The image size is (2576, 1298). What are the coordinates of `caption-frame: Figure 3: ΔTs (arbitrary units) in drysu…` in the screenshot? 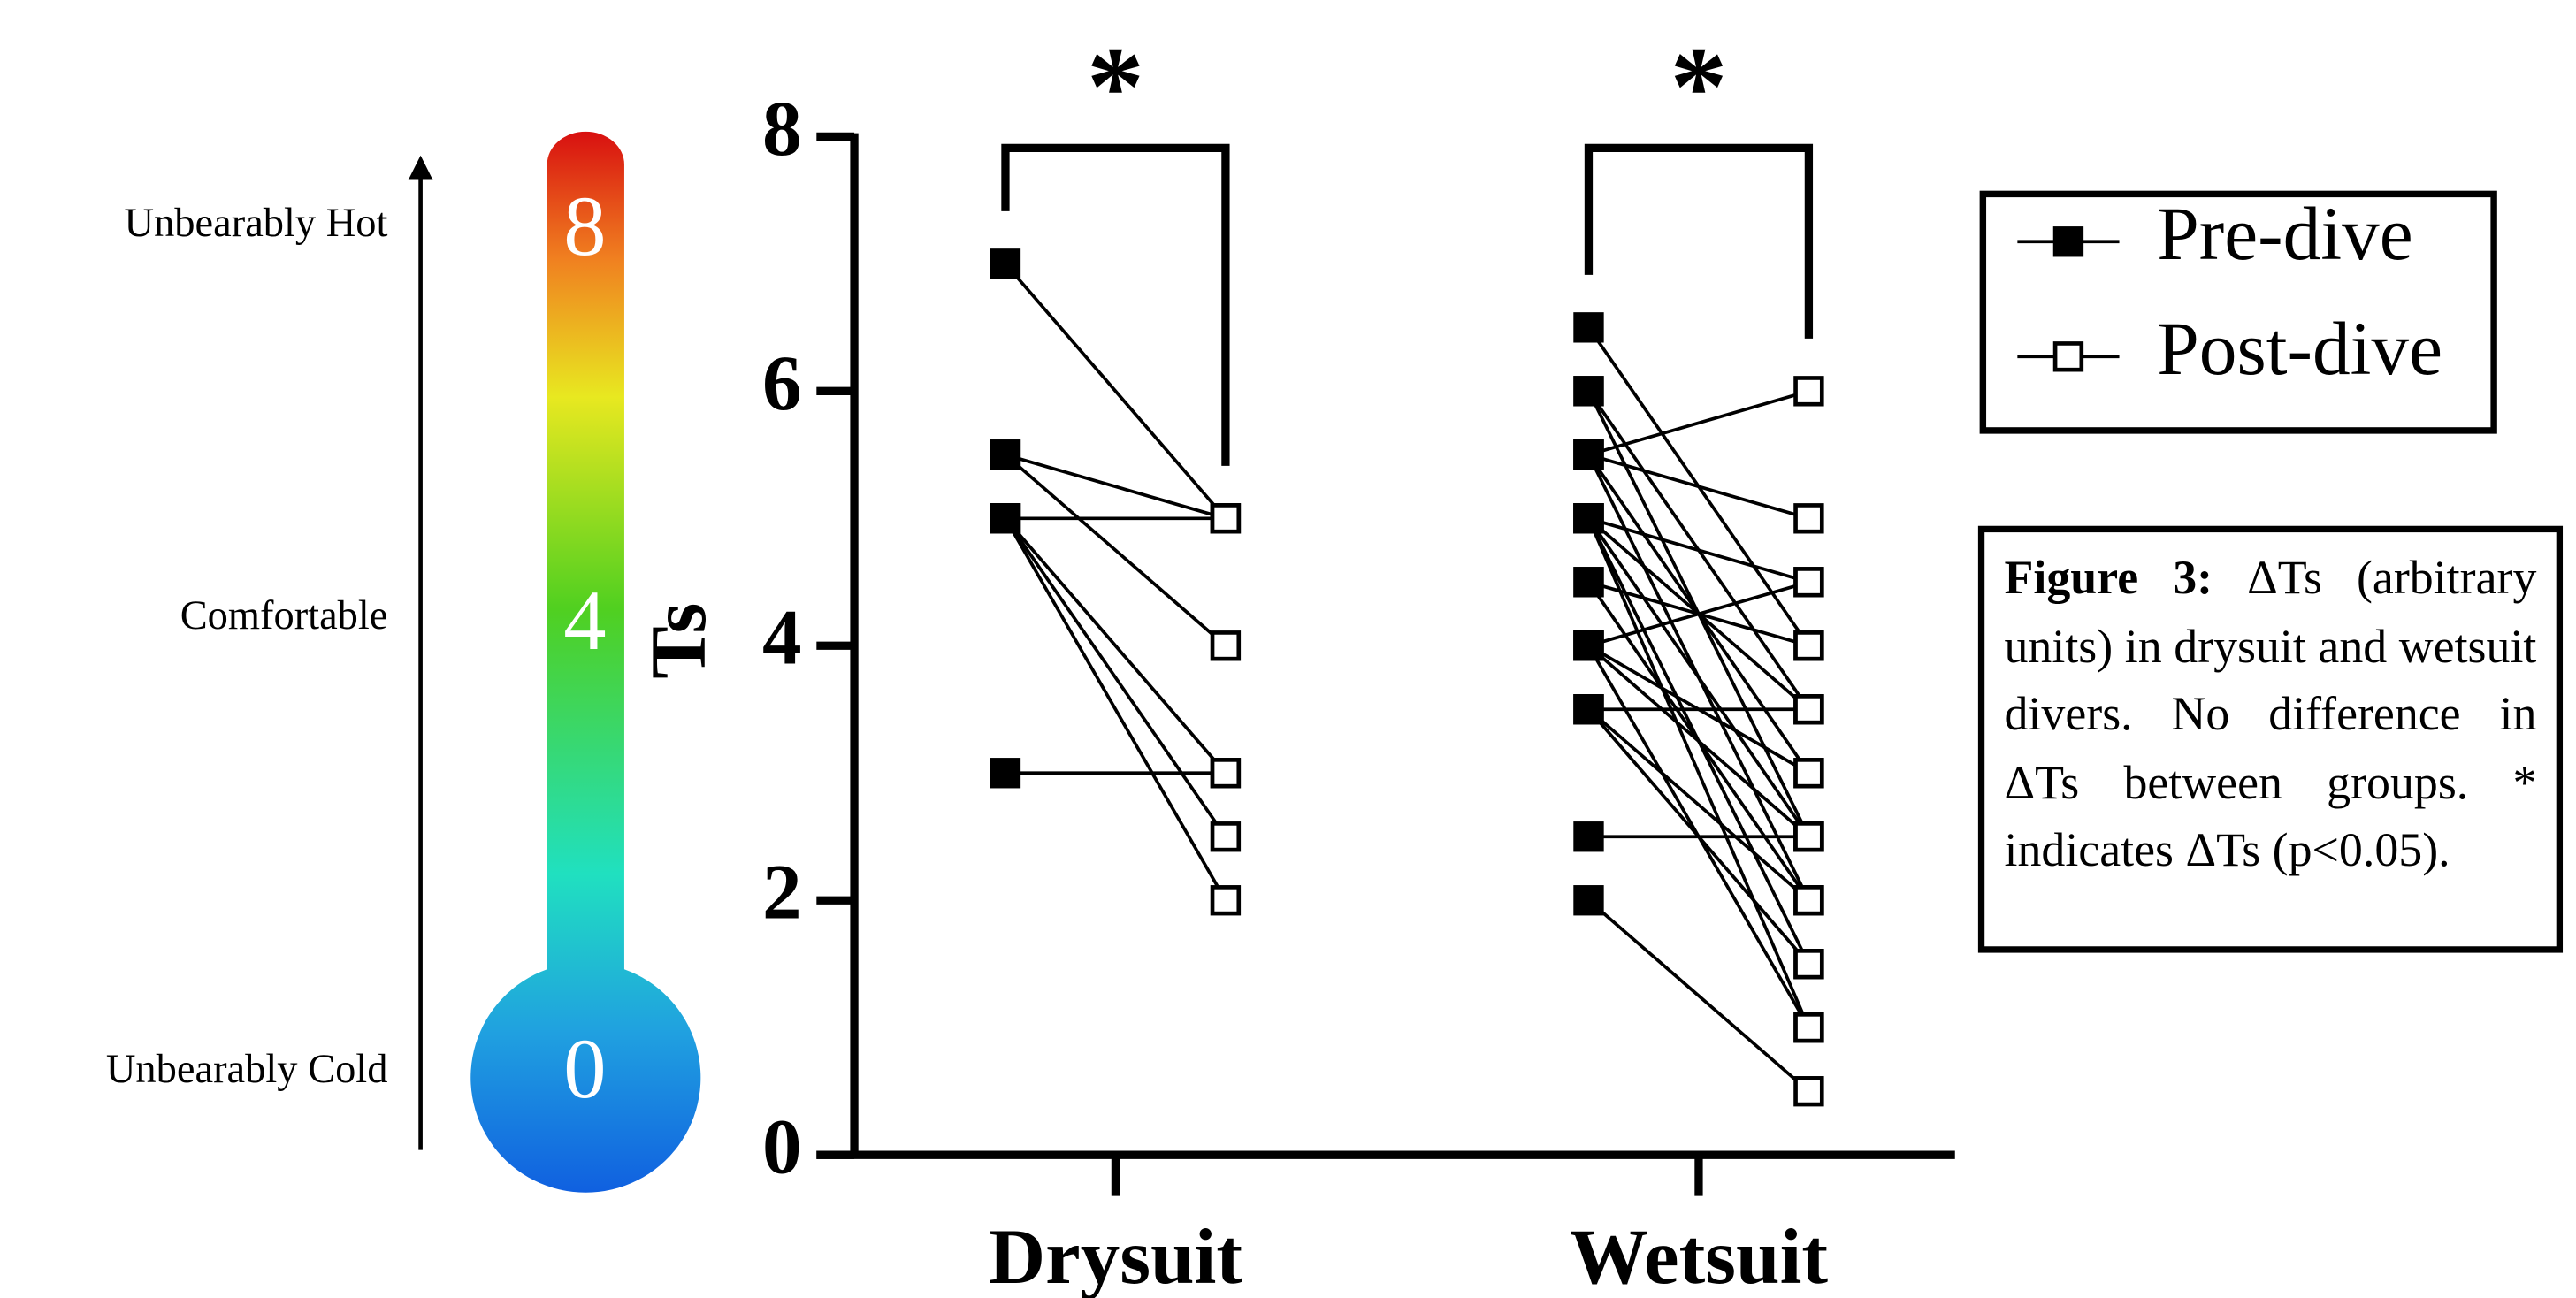 It's located at (2271, 739).